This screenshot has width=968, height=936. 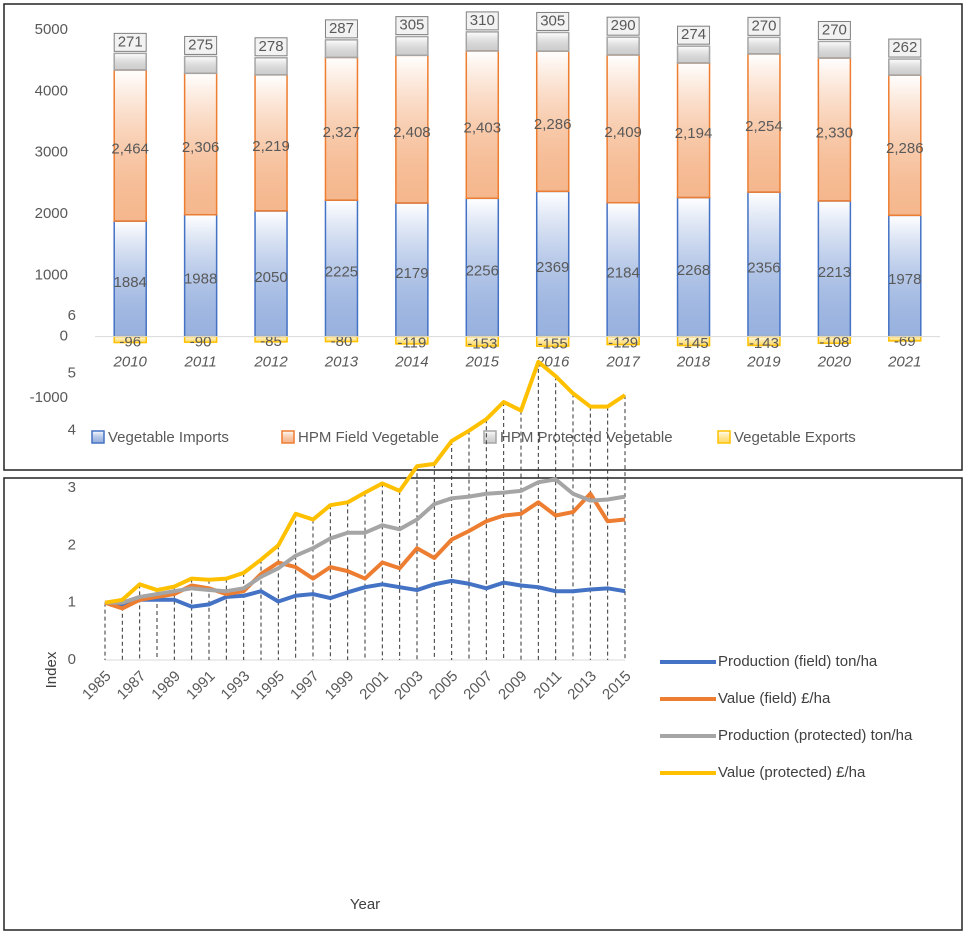 I want to click on legend-label: HPM Field Vegetable, so click(x=368, y=437).